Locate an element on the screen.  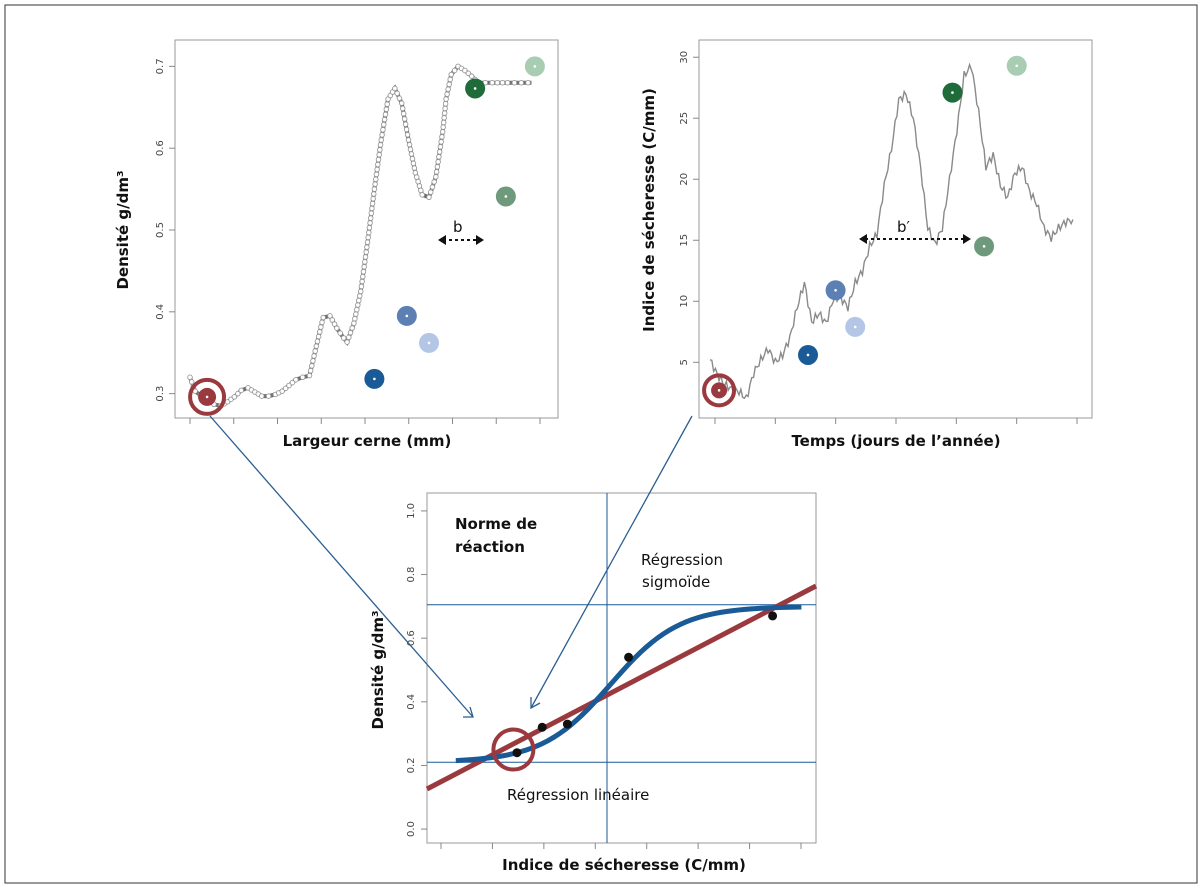
plot1-x-ticks is located at coordinates (365, 421).